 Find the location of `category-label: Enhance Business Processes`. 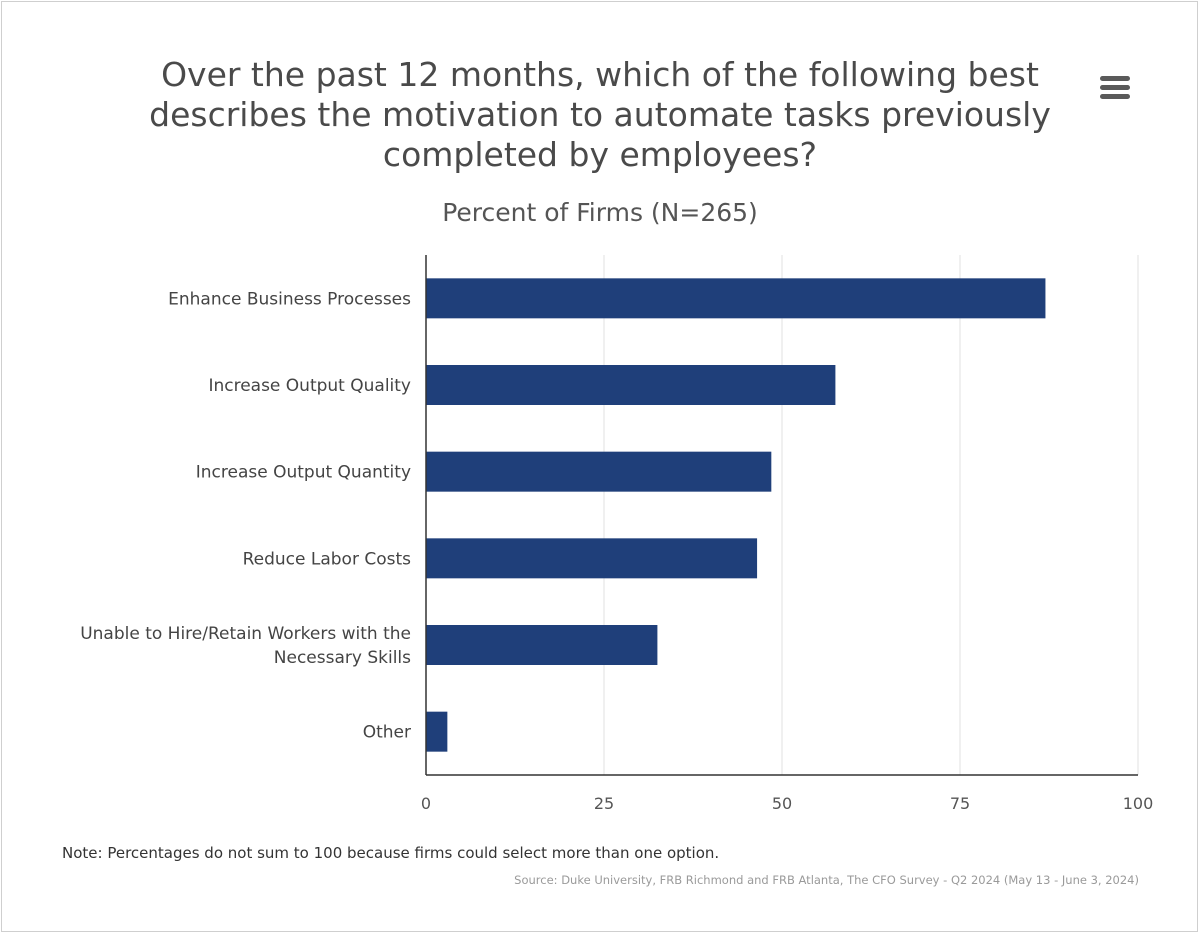

category-label: Enhance Business Processes is located at coordinates (289, 299).